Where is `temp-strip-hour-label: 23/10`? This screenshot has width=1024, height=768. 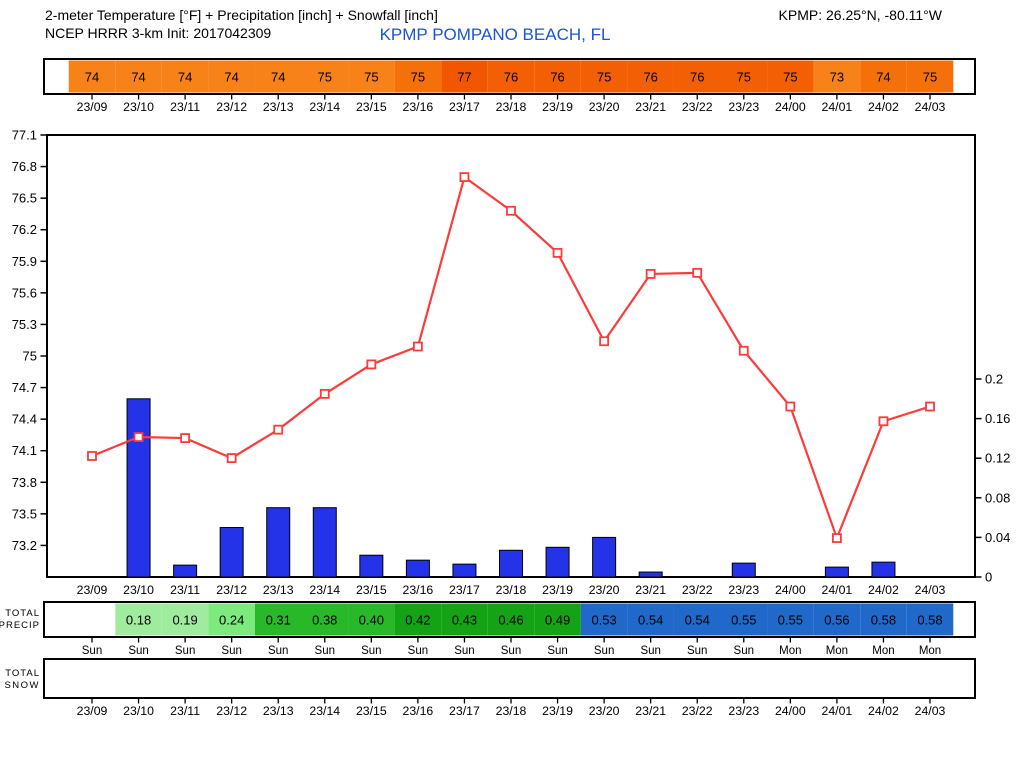
temp-strip-hour-label: 23/10 is located at coordinates (138, 107).